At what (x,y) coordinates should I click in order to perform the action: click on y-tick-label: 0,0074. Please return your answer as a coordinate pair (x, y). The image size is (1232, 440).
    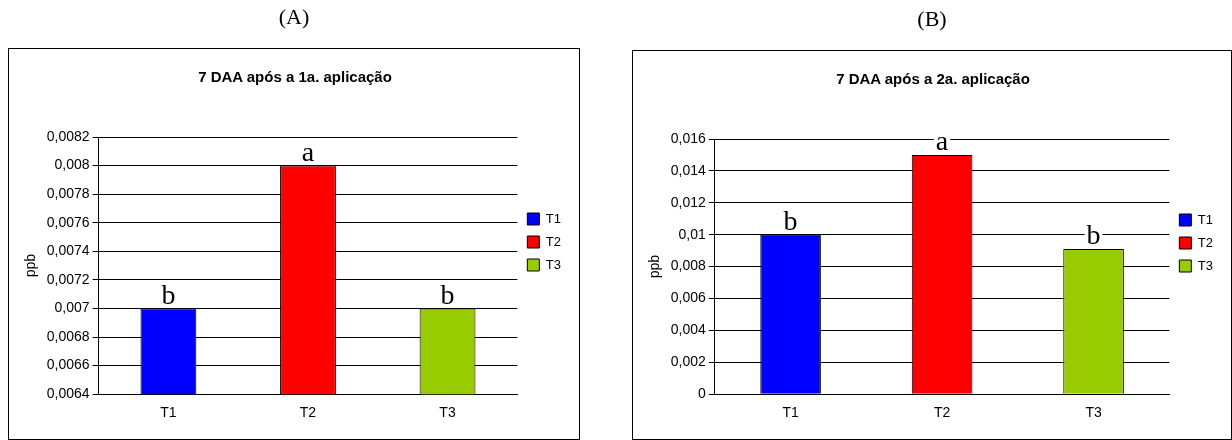
    Looking at the image, I should click on (68, 250).